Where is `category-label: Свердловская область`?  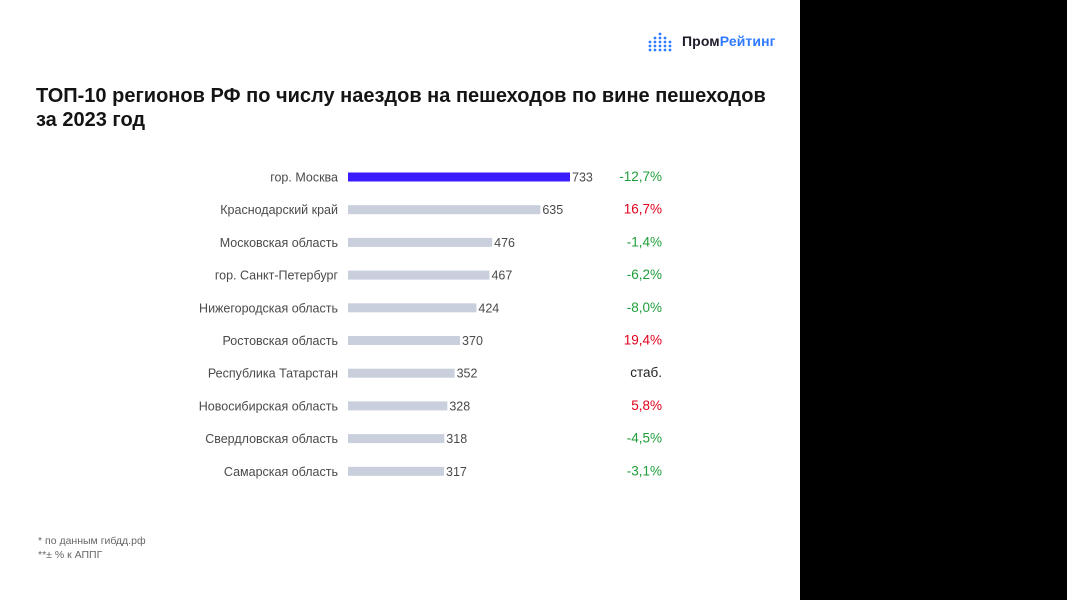
category-label: Свердловская область is located at coordinates (271, 439).